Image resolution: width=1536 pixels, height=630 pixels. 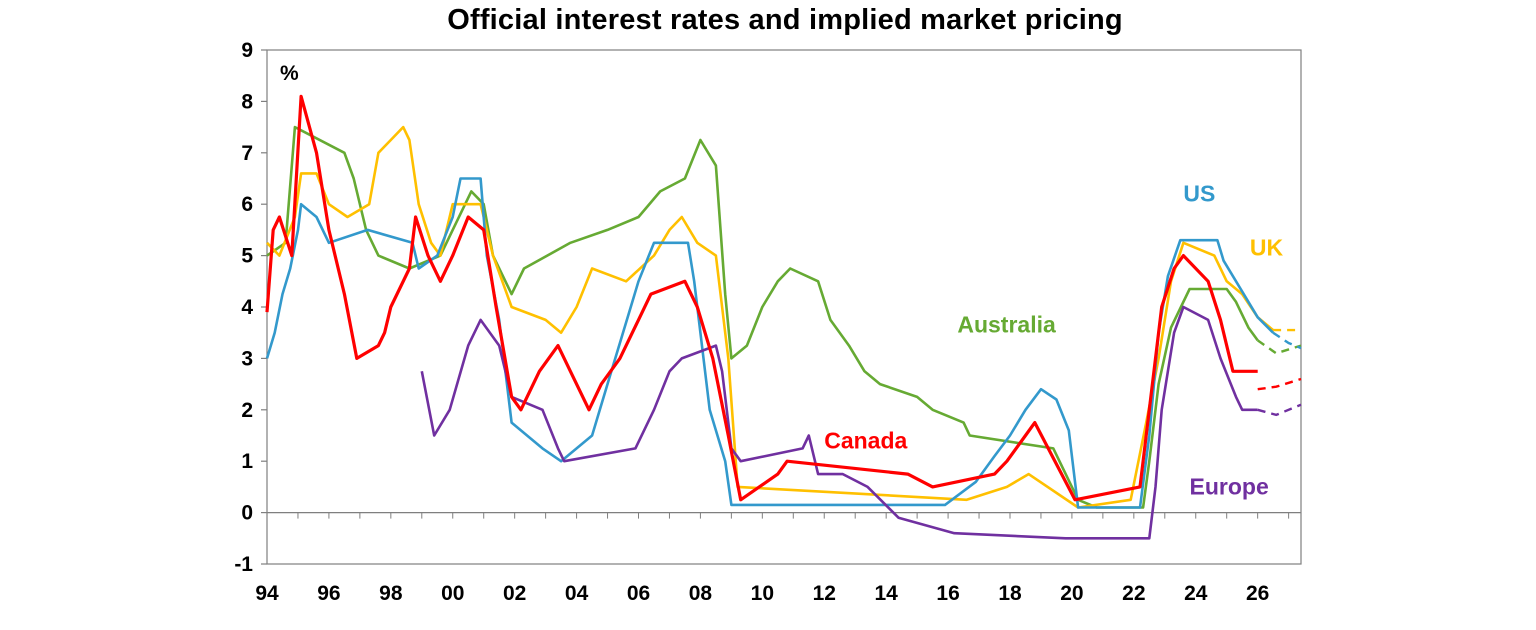 What do you see at coordinates (247, 204) in the screenshot?
I see `y-tick-label: 6` at bounding box center [247, 204].